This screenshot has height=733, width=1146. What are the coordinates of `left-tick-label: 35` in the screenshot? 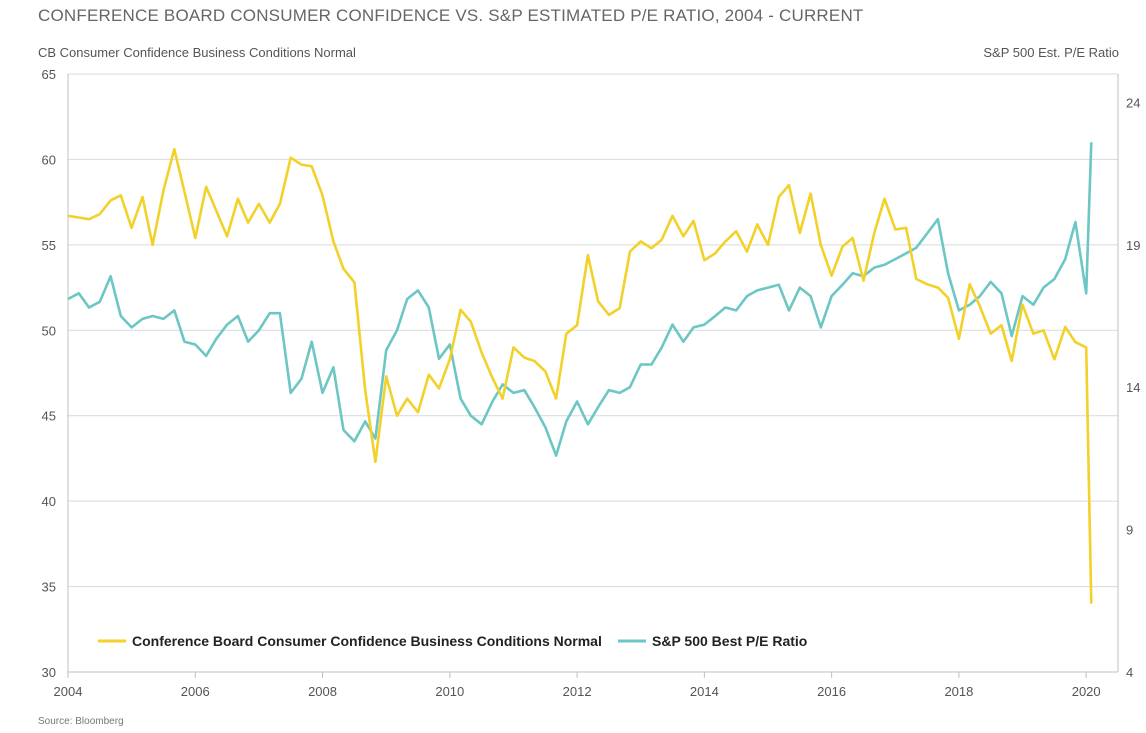 It's located at (49, 587).